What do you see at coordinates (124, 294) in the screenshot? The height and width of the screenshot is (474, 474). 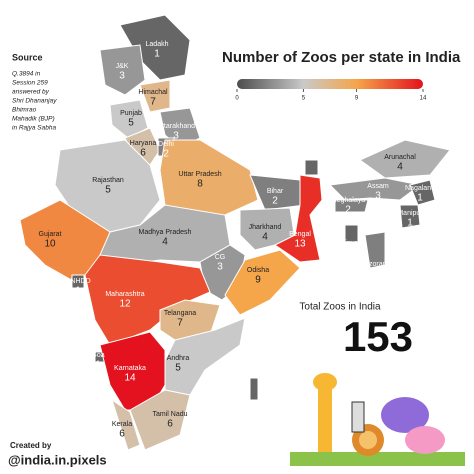 I see `state-name: Maharashtra` at bounding box center [124, 294].